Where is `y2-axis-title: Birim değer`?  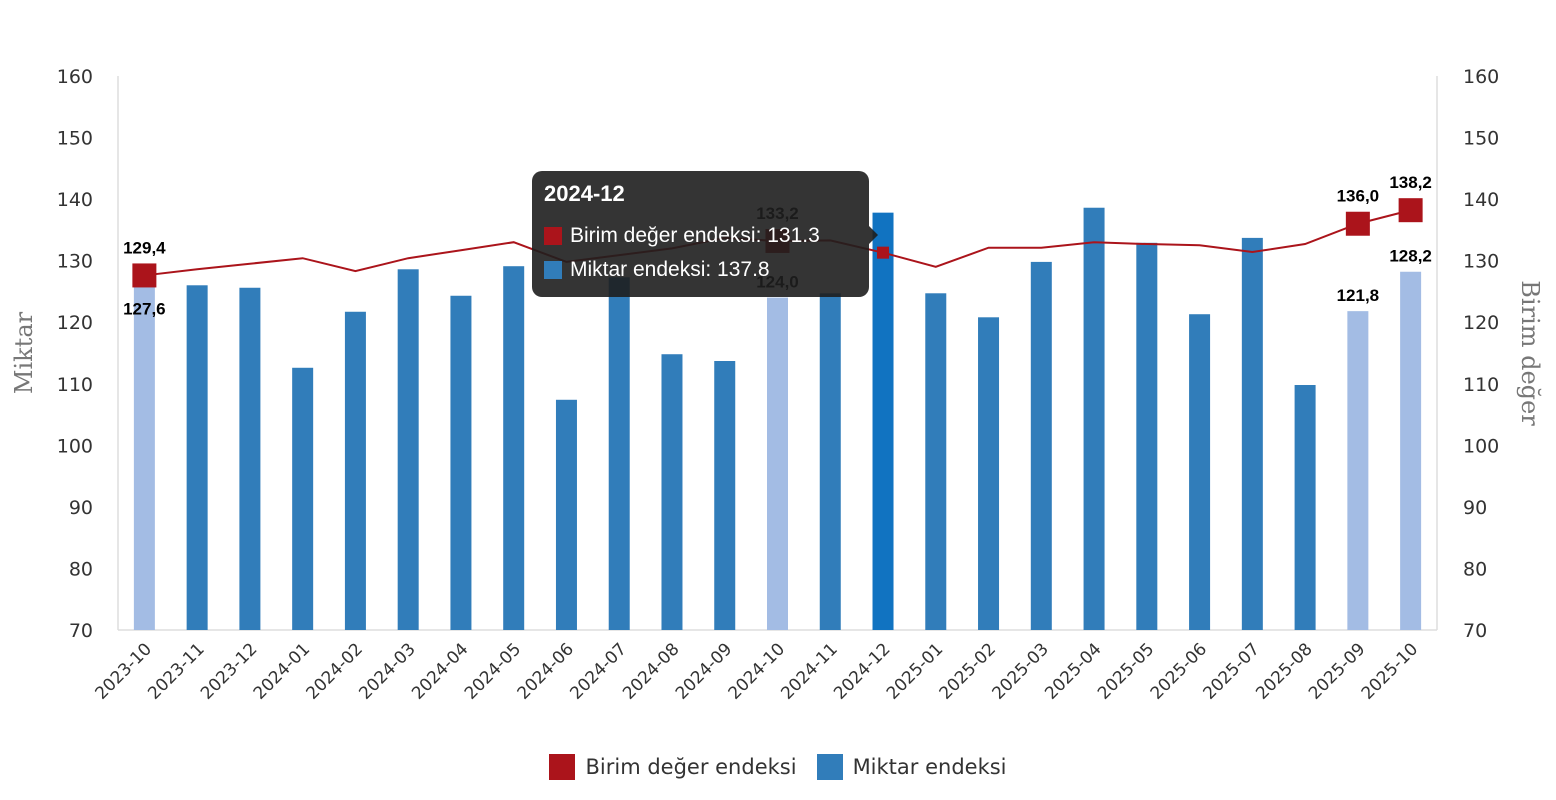 y2-axis-title: Birim değer is located at coordinates (1530, 353).